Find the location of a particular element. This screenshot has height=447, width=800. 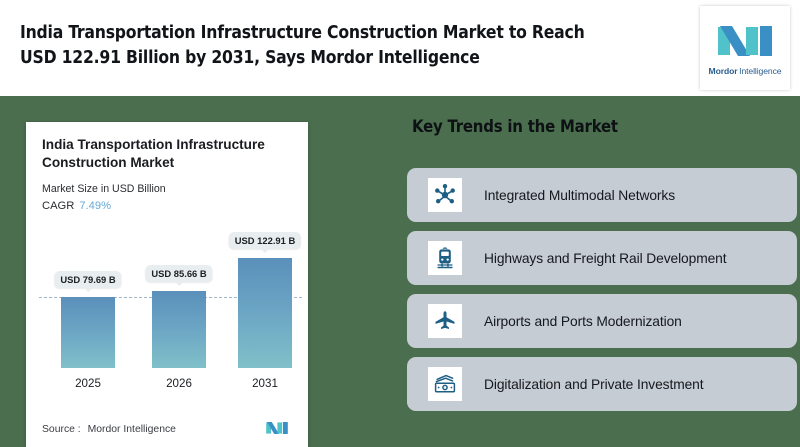

trends-panel-title: Key Trends in the Market is located at coordinates (515, 126).